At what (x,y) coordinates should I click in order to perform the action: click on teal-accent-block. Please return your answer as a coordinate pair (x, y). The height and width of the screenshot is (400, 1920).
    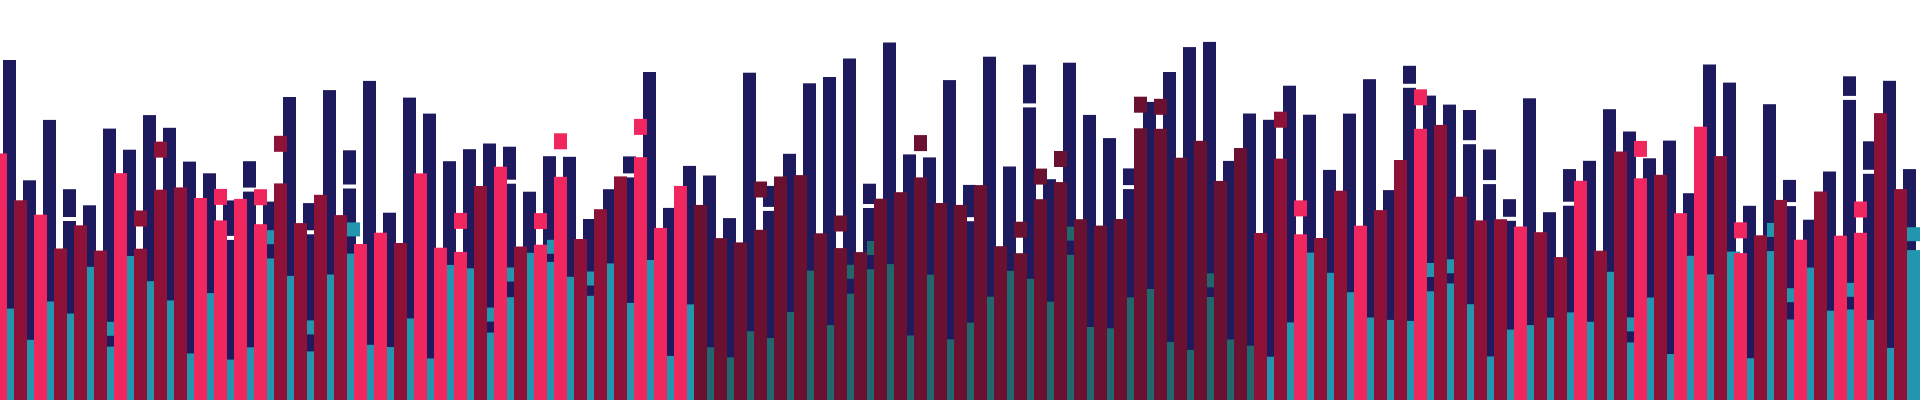
    Looking at the image, I should click on (353, 229).